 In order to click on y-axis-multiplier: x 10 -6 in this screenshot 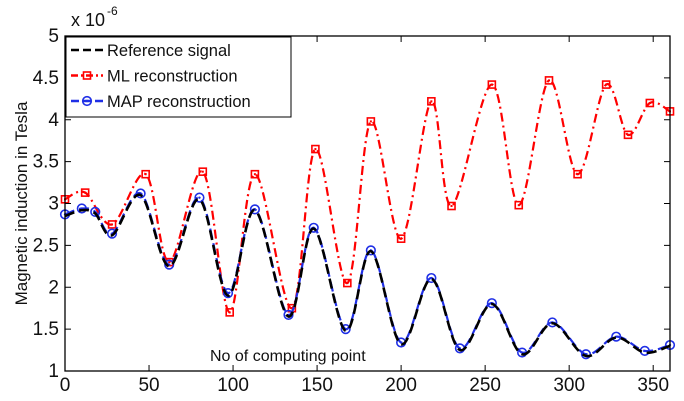, I will do `click(94, 17)`.